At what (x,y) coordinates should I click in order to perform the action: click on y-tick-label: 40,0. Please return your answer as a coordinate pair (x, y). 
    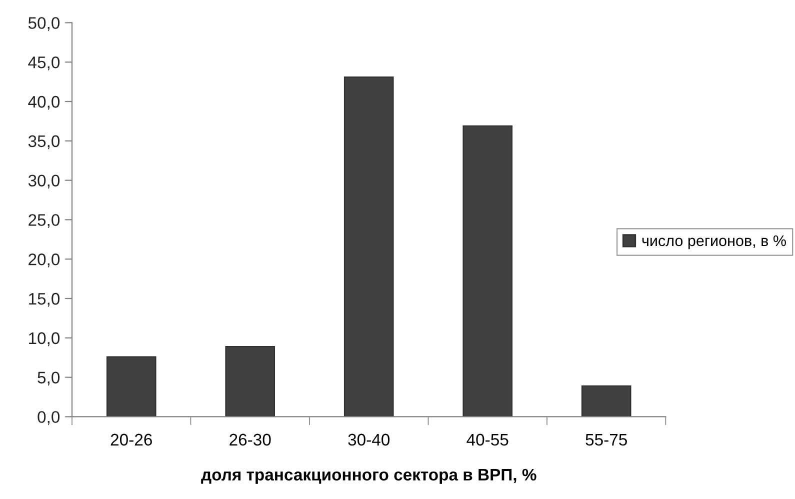
    Looking at the image, I should click on (44, 103).